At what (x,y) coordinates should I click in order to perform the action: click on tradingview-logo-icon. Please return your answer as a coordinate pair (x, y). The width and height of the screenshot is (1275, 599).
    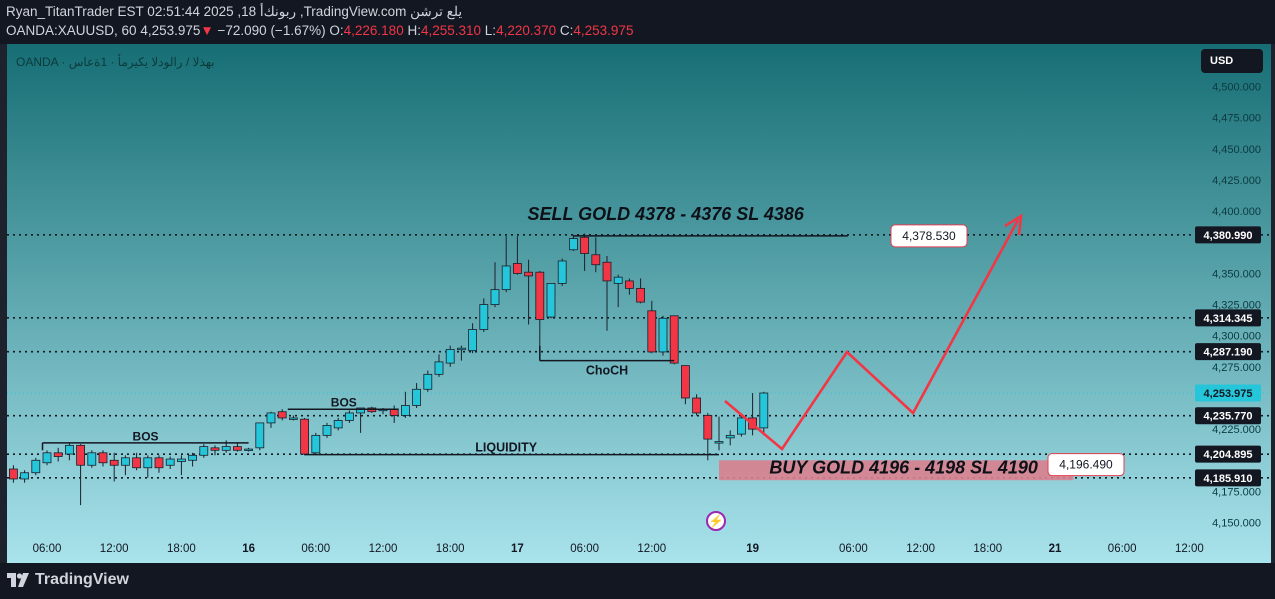
    Looking at the image, I should click on (18, 580).